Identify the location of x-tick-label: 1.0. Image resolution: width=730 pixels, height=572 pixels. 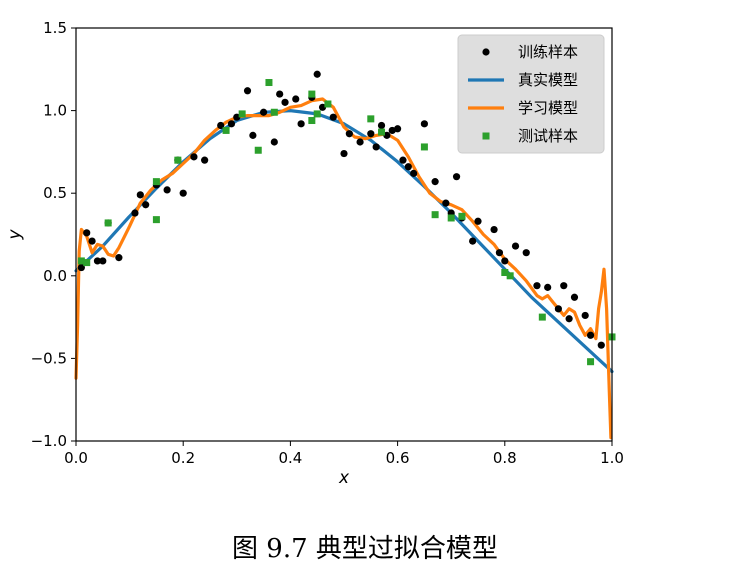
(612, 458).